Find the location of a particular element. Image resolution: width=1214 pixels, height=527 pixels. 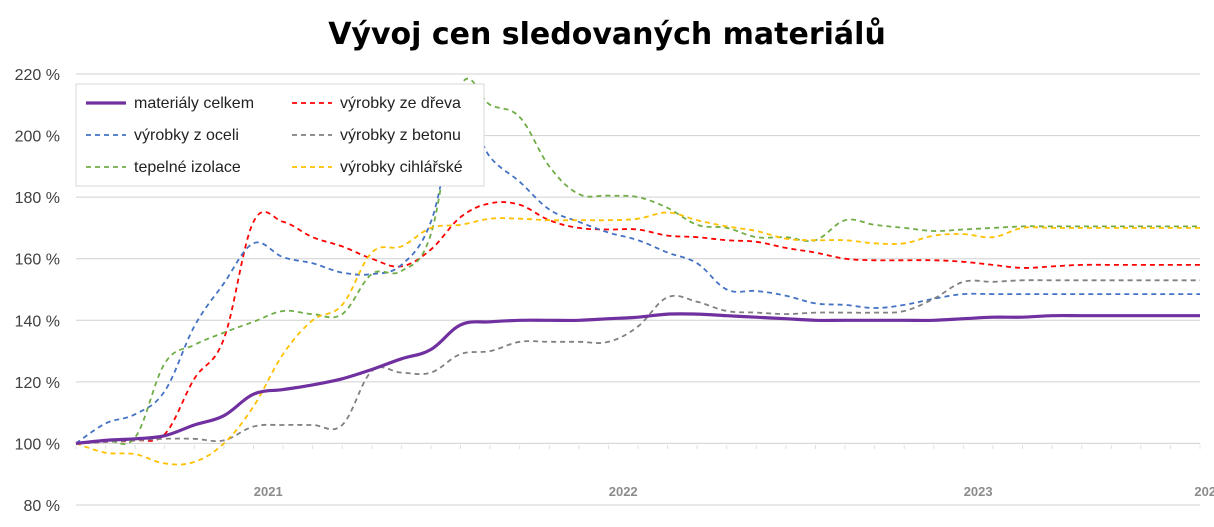

legend-label: materiály celkem is located at coordinates (194, 103).